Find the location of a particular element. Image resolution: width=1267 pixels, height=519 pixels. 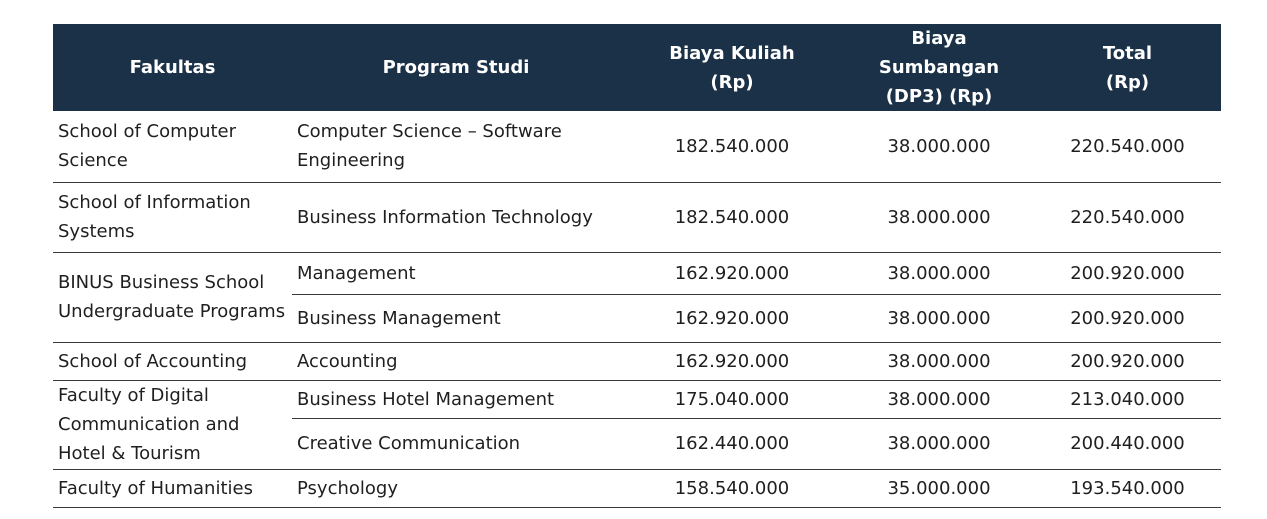

header-total: Total (Rp) is located at coordinates (1127, 67).